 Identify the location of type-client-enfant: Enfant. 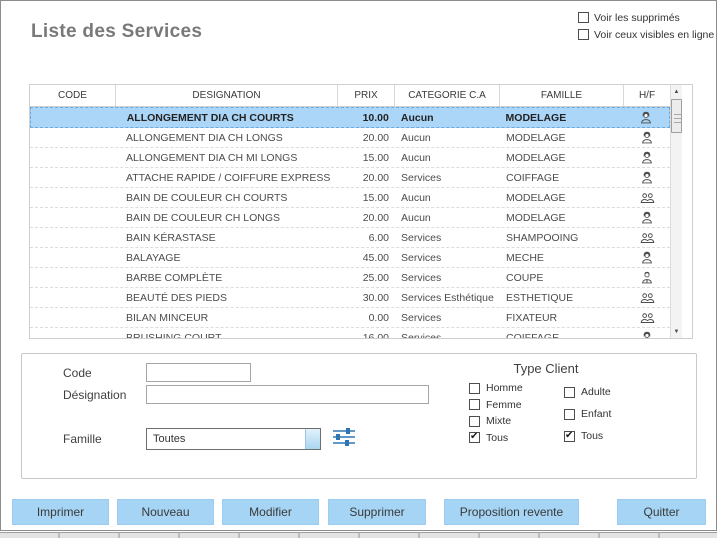
(587, 414).